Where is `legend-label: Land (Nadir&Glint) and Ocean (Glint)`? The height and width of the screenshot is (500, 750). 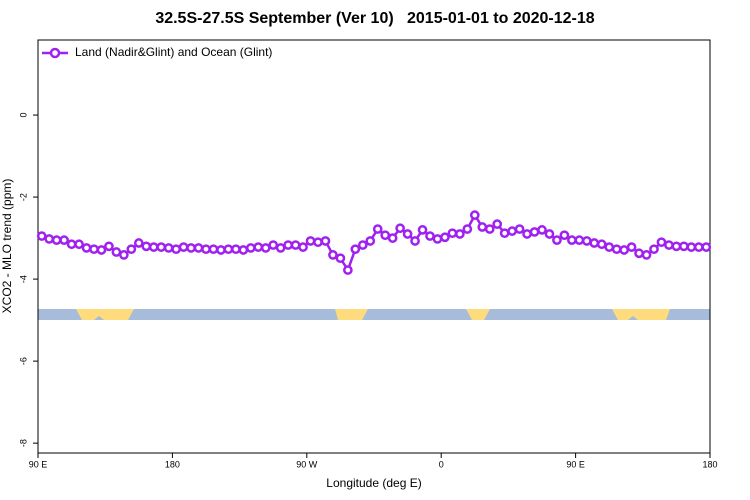
legend-label: Land (Nadir&Glint) and Ocean (Glint) is located at coordinates (173, 52).